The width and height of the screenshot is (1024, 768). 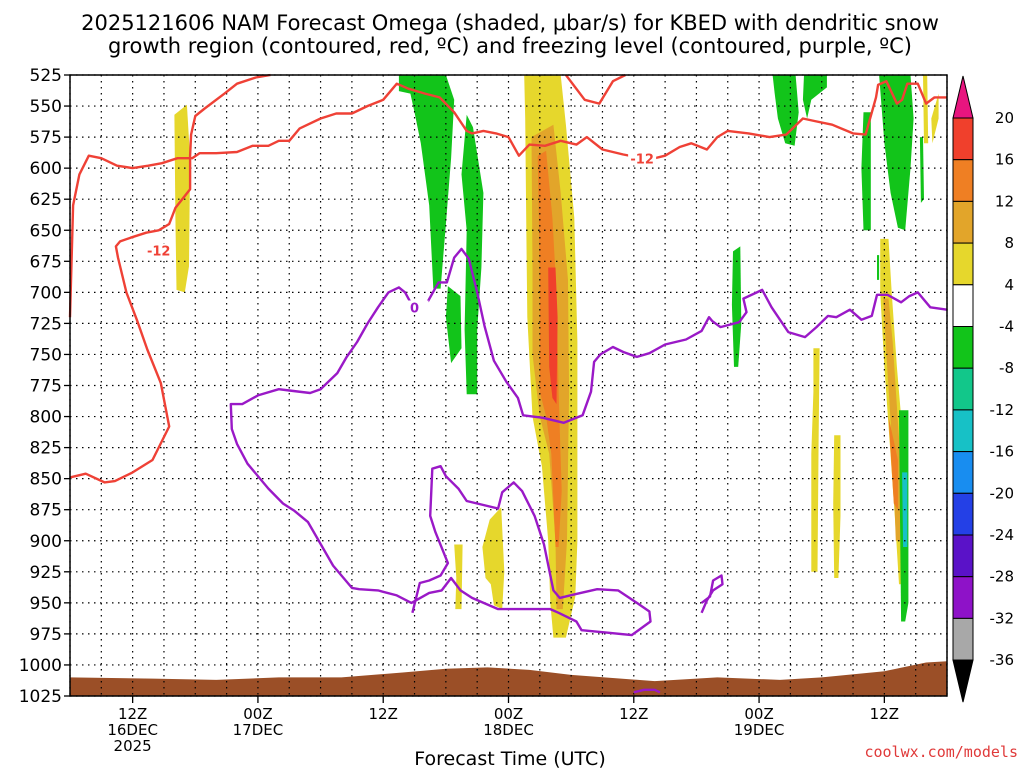 I want to click on ytick-label-16: 925, so click(x=46, y=573).